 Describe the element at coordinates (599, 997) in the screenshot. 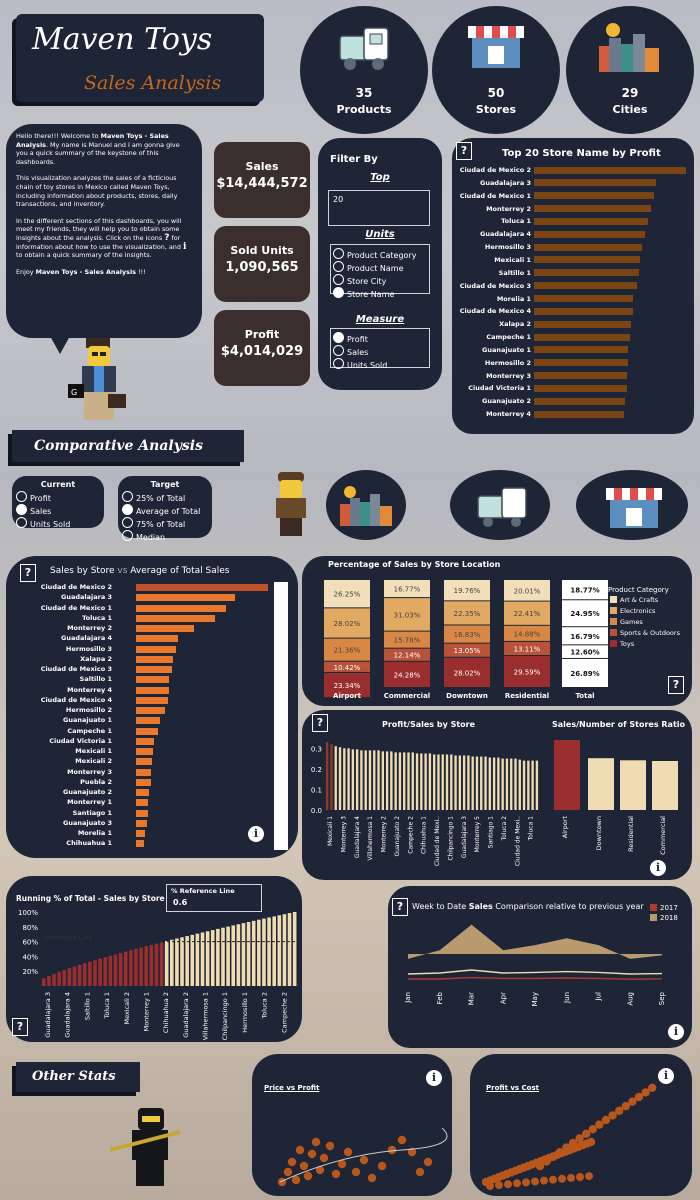

I see `wtd-x-label: Jul` at that location.